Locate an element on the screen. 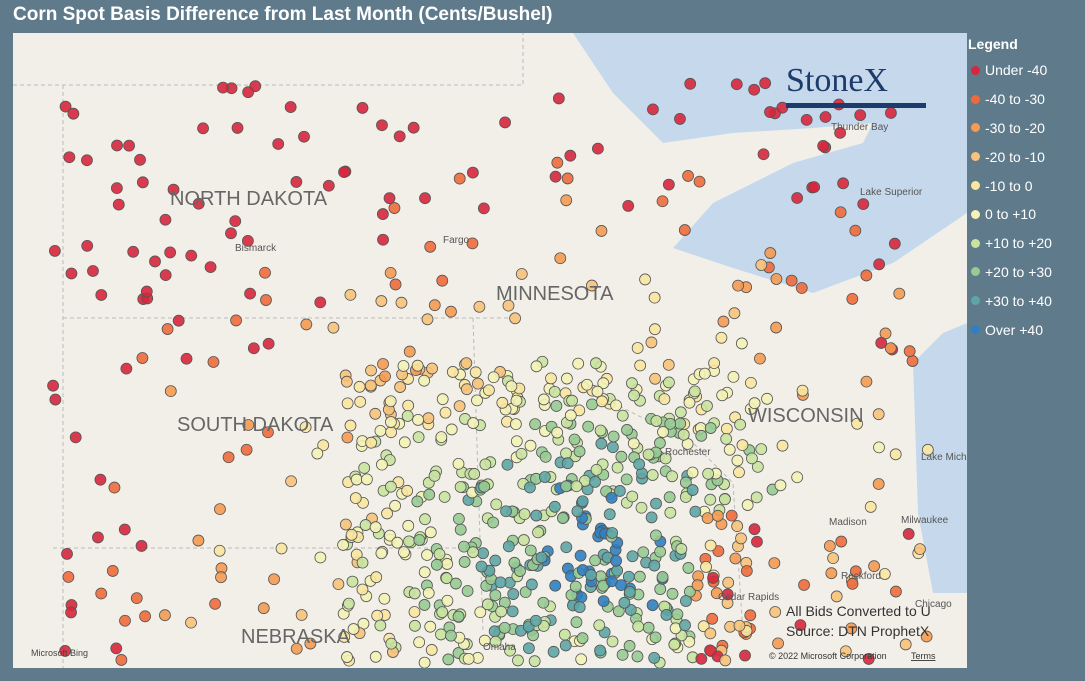  legend-label: +30 to +40 is located at coordinates (1018, 300).